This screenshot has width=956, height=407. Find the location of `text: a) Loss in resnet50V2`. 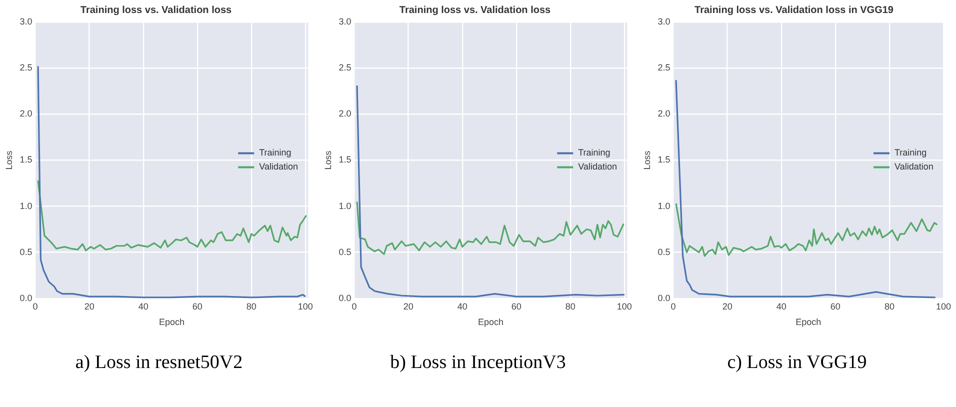

text: a) Loss in resnet50V2 is located at coordinates (159, 363).